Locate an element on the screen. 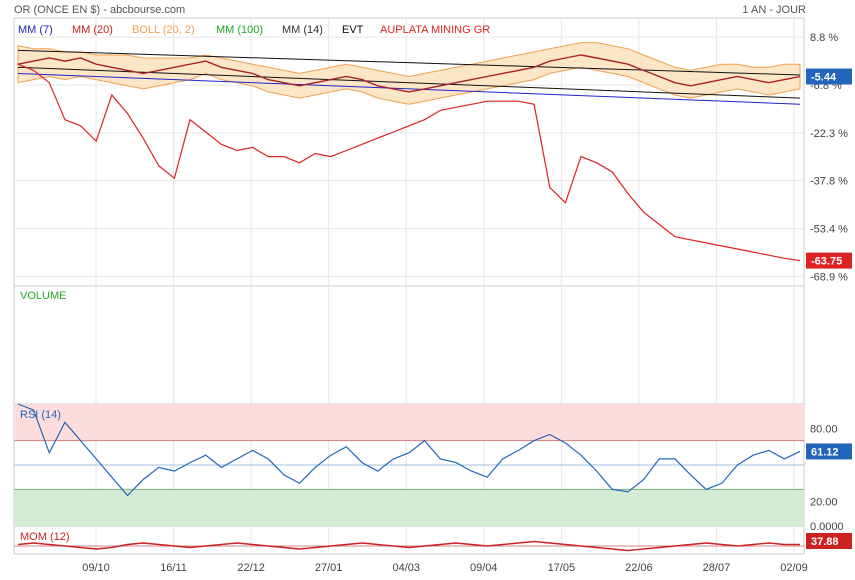 This screenshot has width=855, height=580. price-tick-label: -68.9 % is located at coordinates (829, 277).